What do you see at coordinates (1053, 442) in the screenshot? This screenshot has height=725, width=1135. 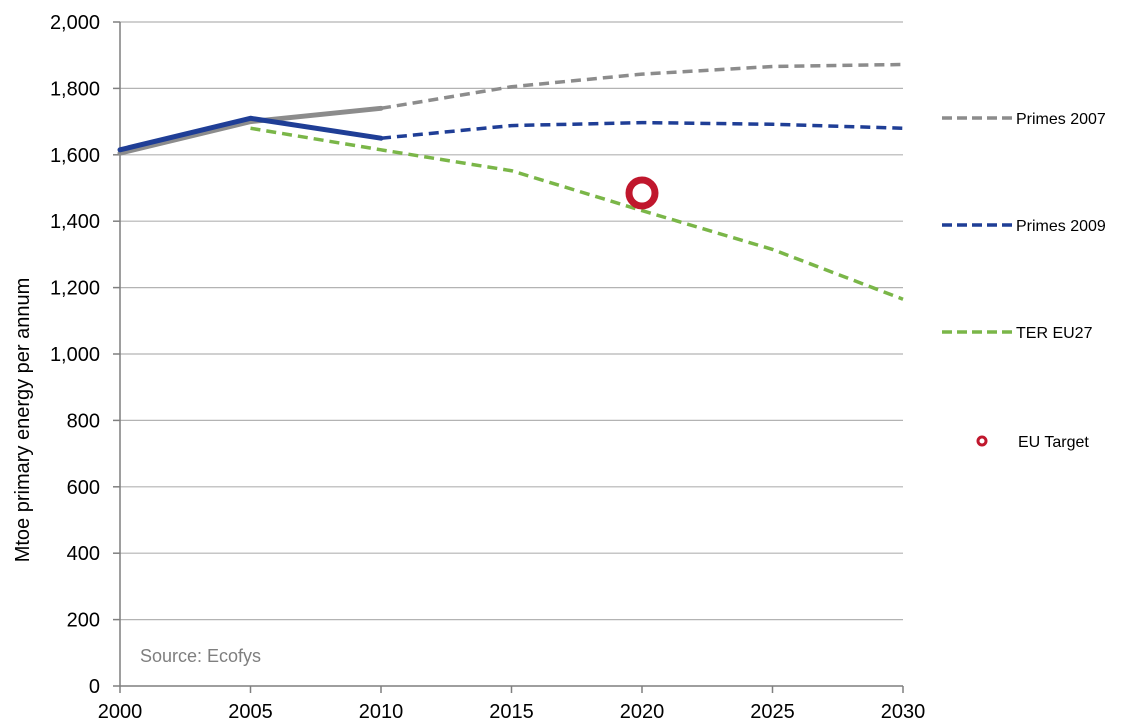 I see `legend-label-eu-target: EU Target` at bounding box center [1053, 442].